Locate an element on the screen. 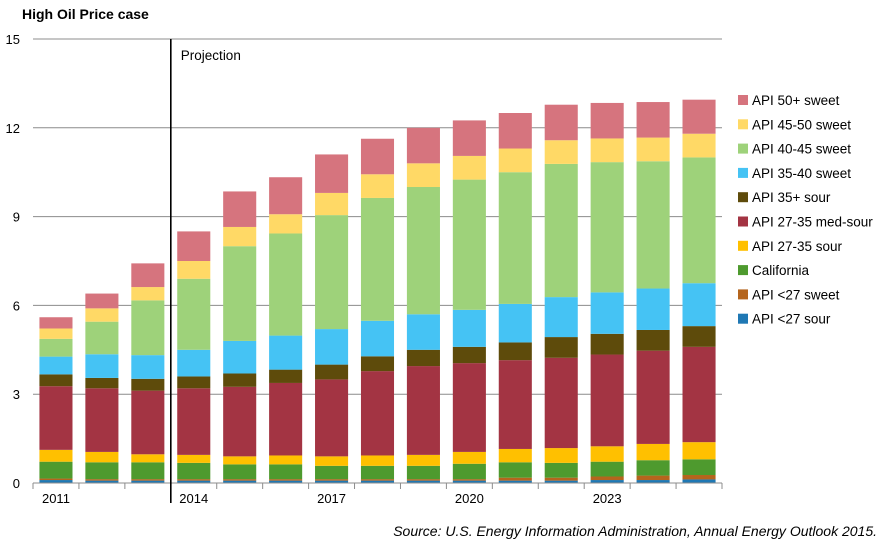 This screenshot has width=887, height=554. legend-label: API 45-50 sweet is located at coordinates (801, 124).